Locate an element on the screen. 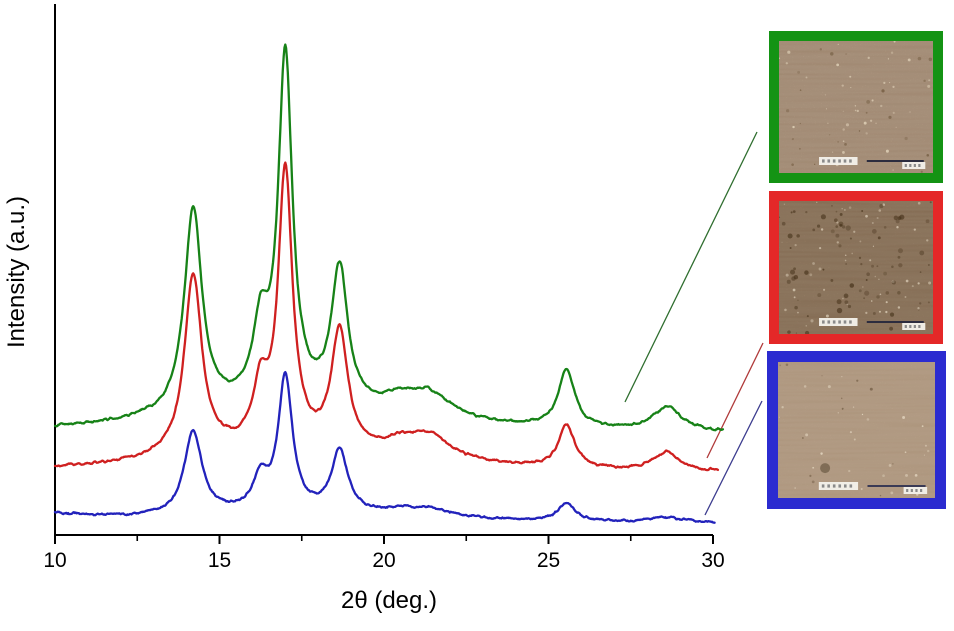  x-tick-label: 15 is located at coordinates (219, 560).